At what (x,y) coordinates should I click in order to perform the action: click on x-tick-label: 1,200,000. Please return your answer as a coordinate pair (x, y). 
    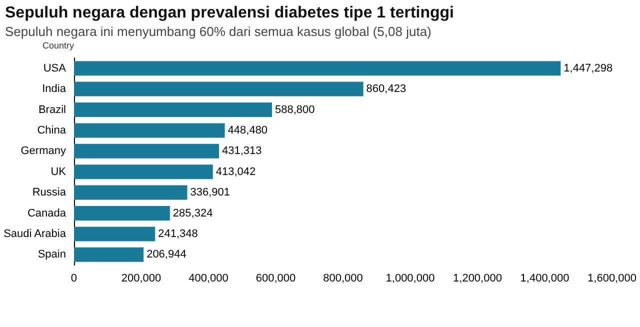
    Looking at the image, I should click on (477, 278).